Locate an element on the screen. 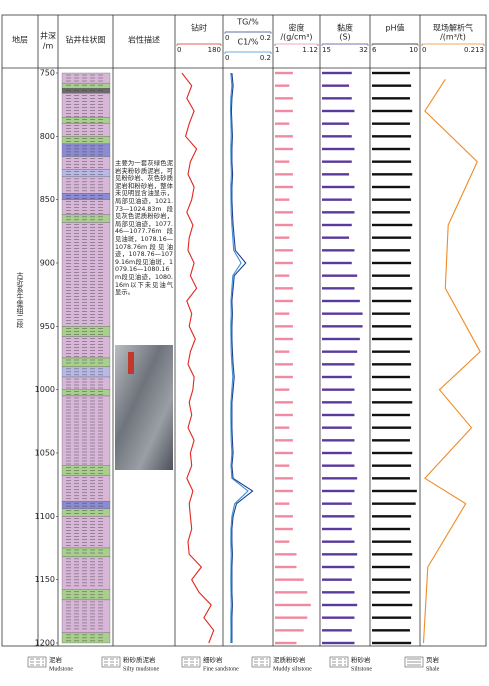  track-tick-label: 15 is located at coordinates (326, 50).